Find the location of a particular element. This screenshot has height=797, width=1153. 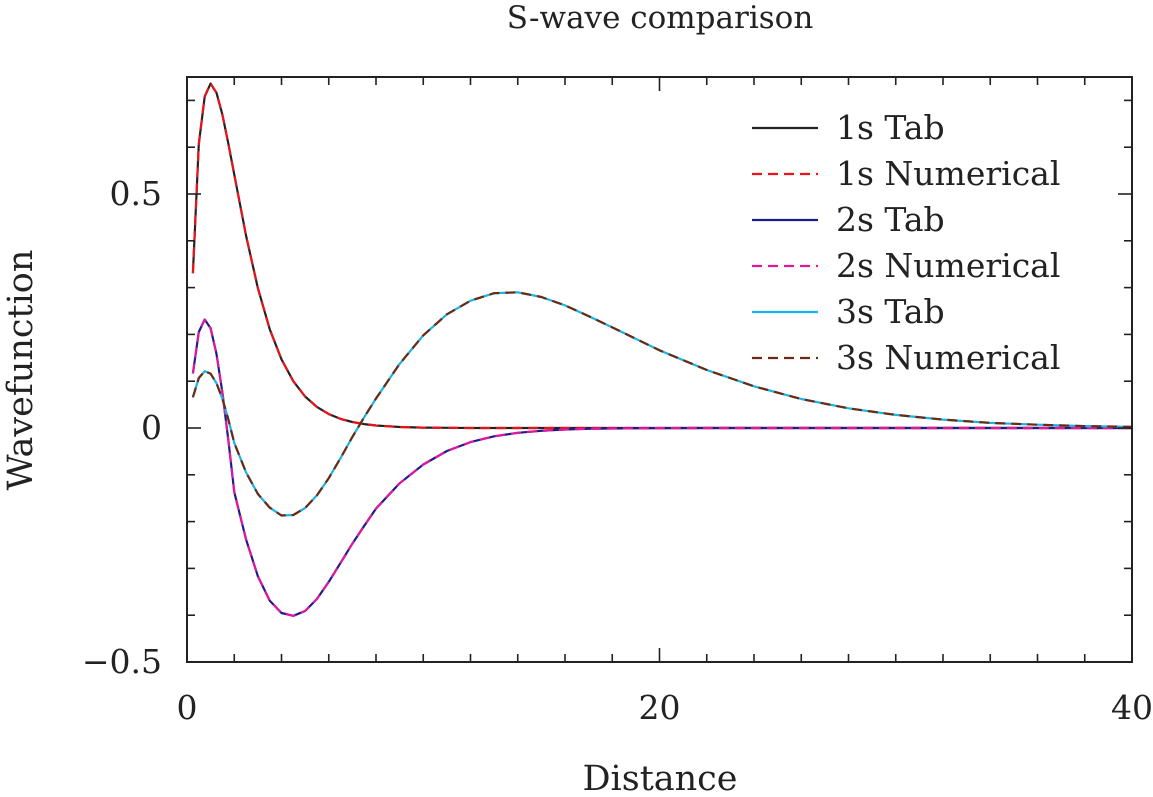

legend-label-3: 2s Numerical is located at coordinates (948, 265).